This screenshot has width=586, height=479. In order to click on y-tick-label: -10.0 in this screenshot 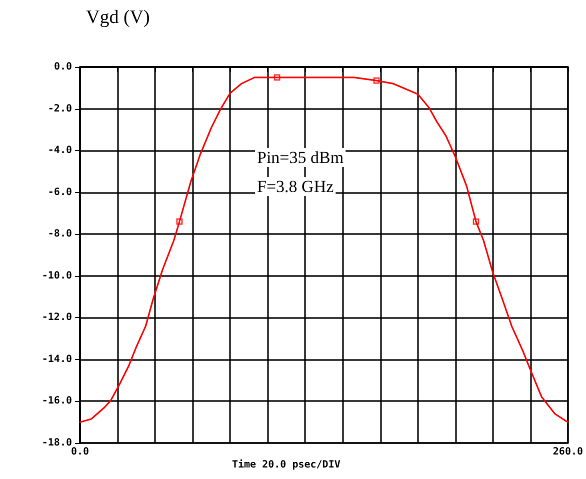, I will do `click(57, 276)`.